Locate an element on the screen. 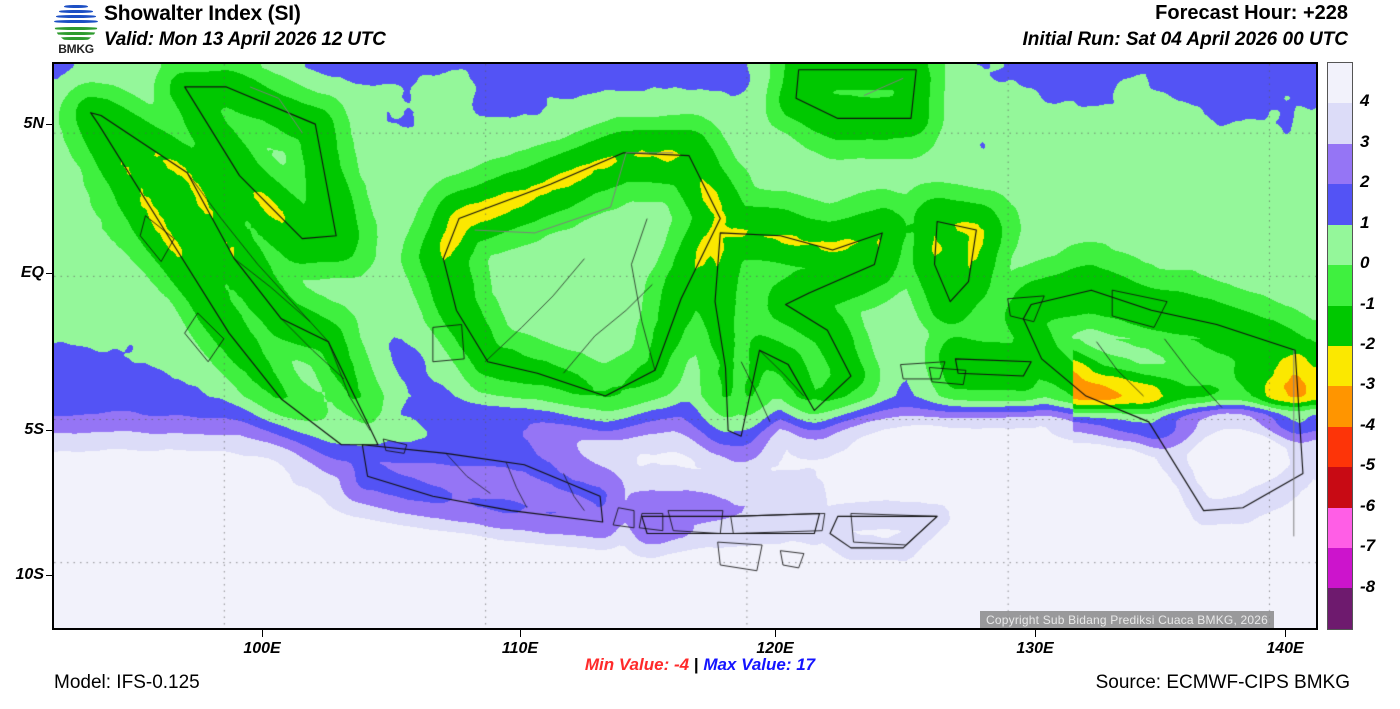  colorbar-tick-label: -1 is located at coordinates (1368, 303).